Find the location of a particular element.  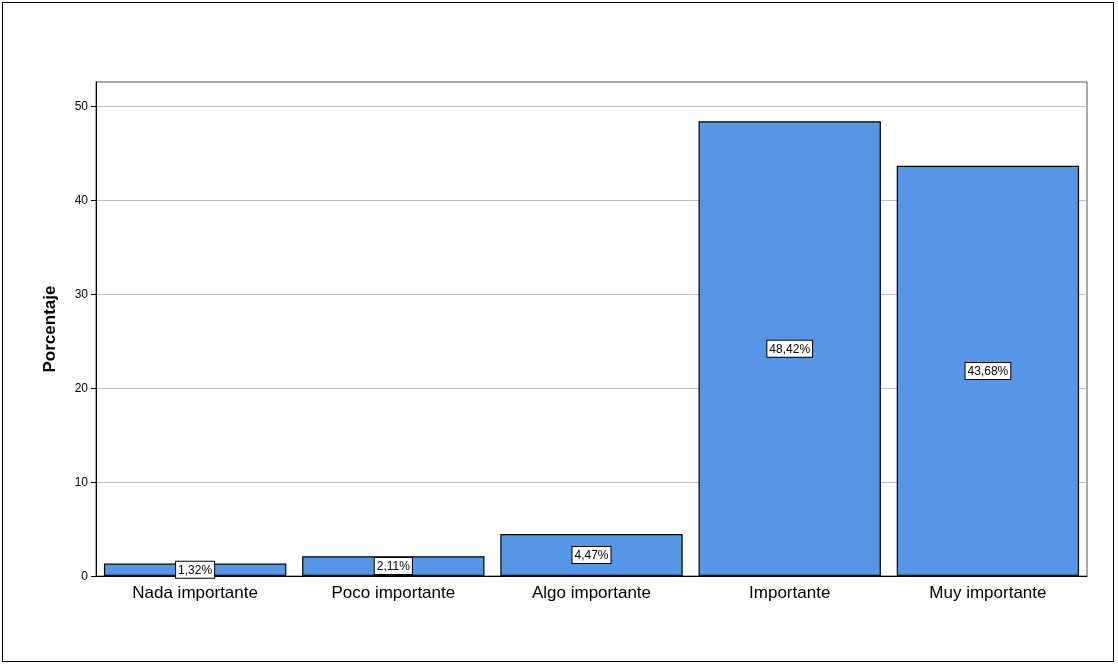

x-tick-label: Poco importante is located at coordinates (393, 592).